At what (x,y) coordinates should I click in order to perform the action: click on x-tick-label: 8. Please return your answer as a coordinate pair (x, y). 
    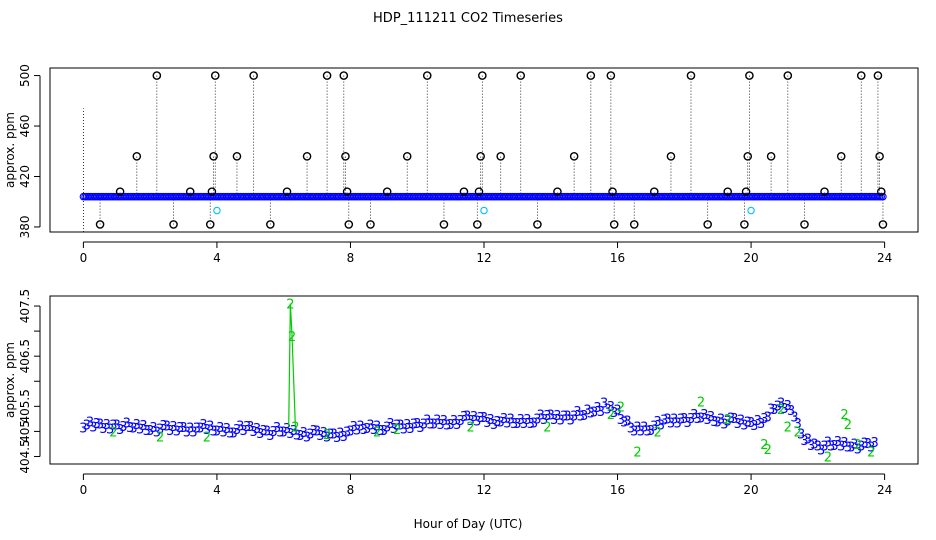
    Looking at the image, I should click on (351, 258).